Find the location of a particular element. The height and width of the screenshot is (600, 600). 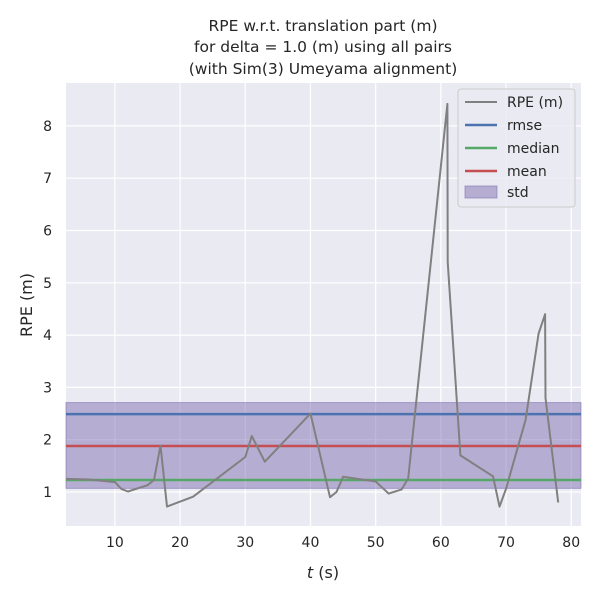

legend-swatch-std is located at coordinates (481, 192).